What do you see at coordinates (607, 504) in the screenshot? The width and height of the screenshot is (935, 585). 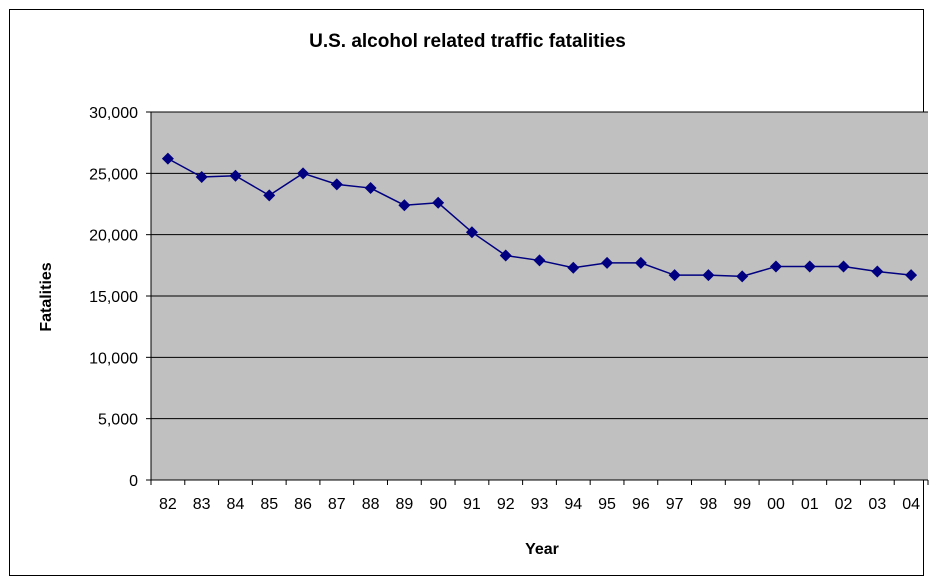 I see `x-tick-label: 95` at bounding box center [607, 504].